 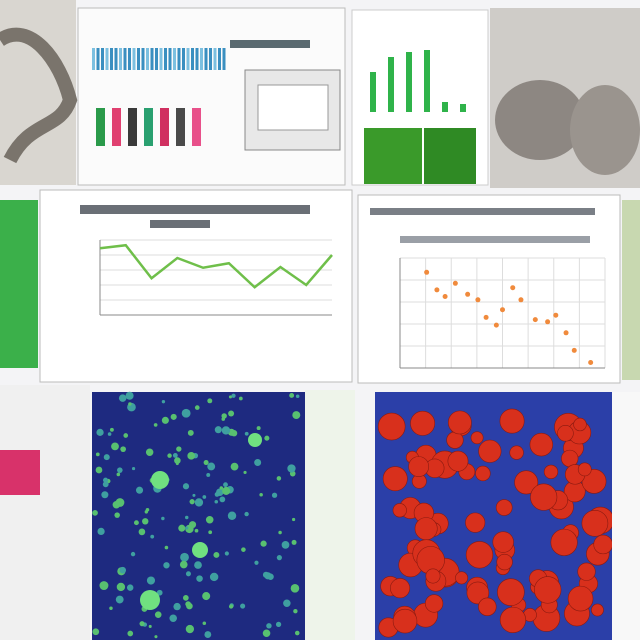 I want to click on decor-bars, so click(x=159, y=97).